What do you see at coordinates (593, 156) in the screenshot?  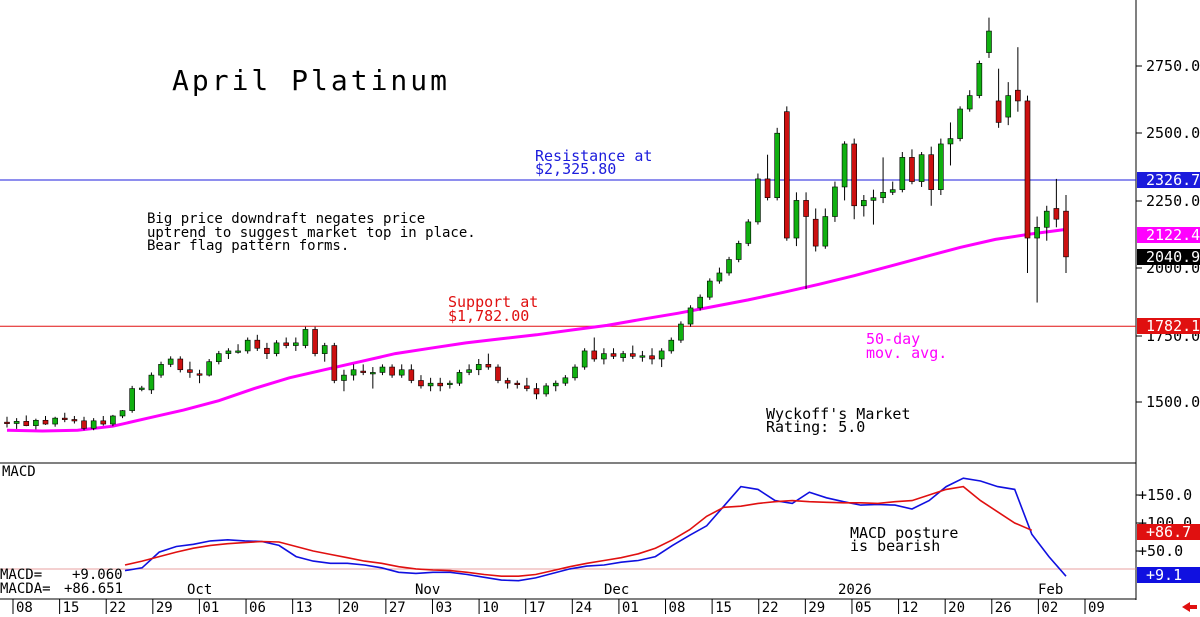 I see `resistance-label-1: Resistance at` at bounding box center [593, 156].